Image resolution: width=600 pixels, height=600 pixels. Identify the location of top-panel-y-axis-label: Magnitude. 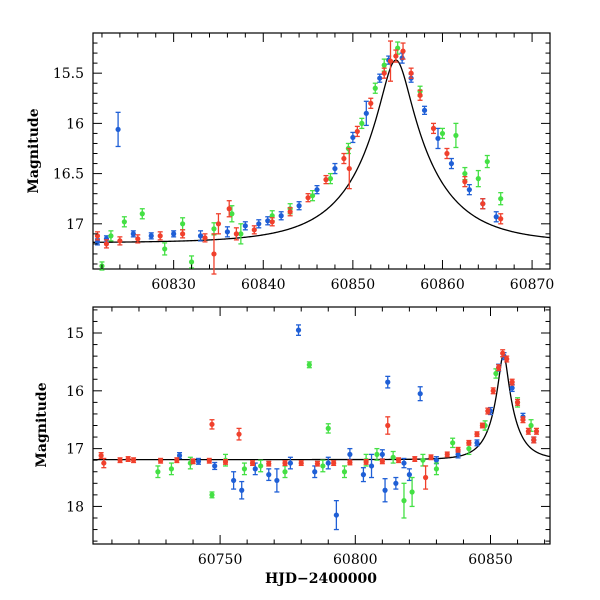
(34, 150).